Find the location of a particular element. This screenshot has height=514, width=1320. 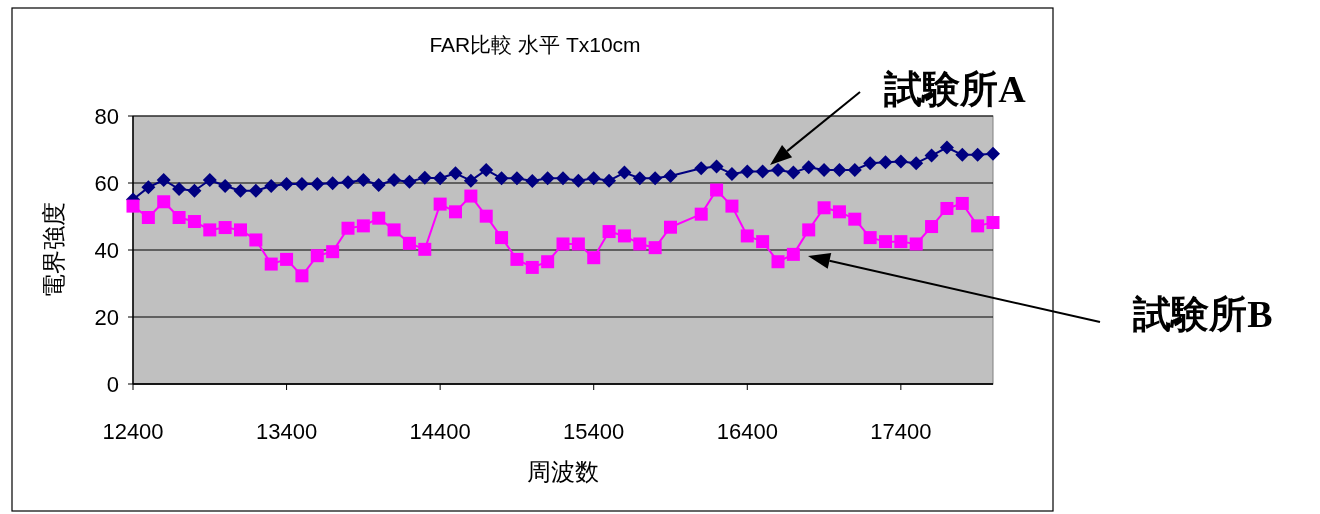

y-tick-label: 20 is located at coordinates (106, 317).